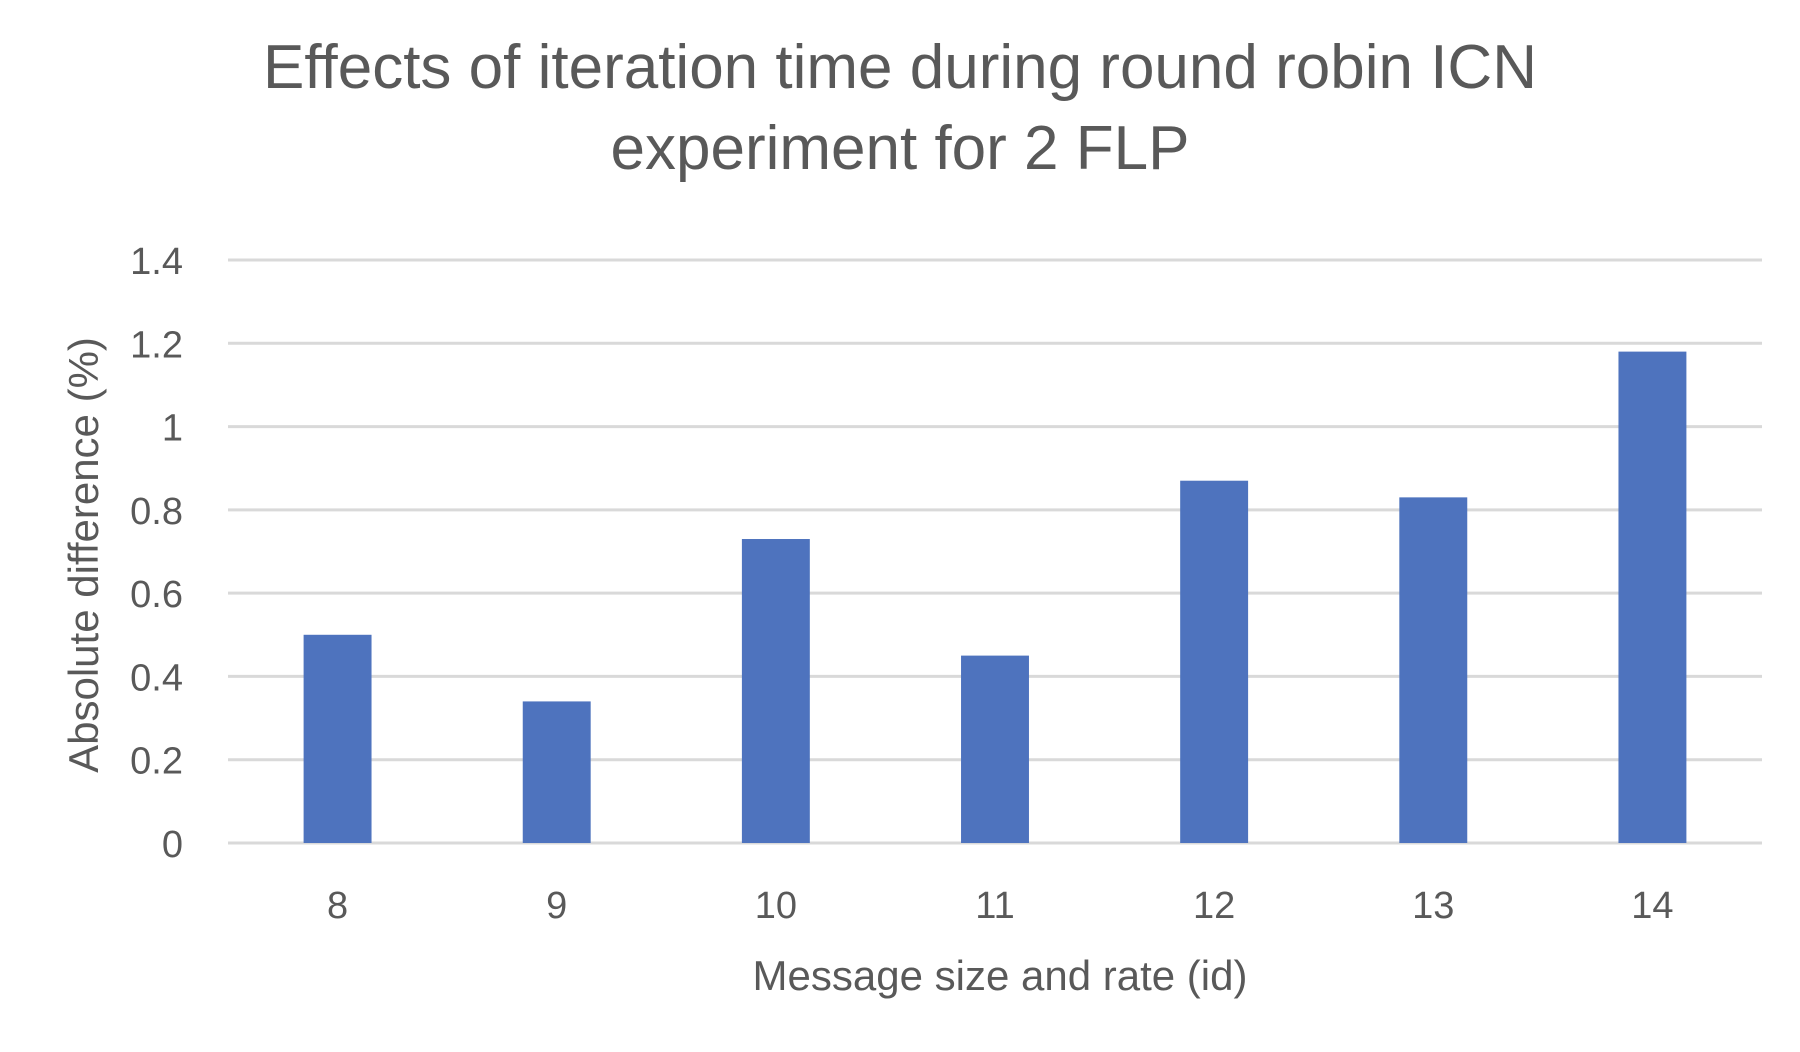 This screenshot has width=1800, height=1052. What do you see at coordinates (1000, 975) in the screenshot?
I see `x-axis-title: Message size and rate (id)` at bounding box center [1000, 975].